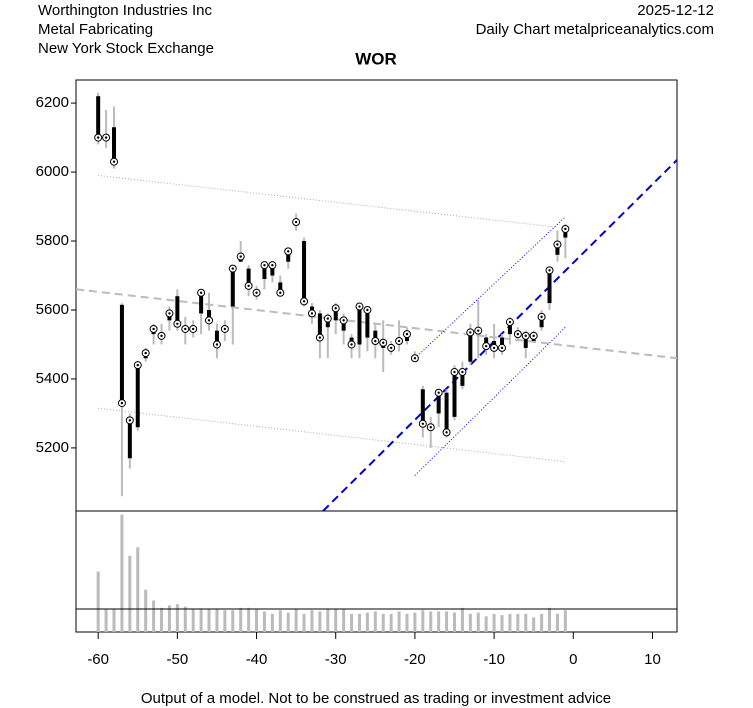 The image size is (753, 708). What do you see at coordinates (494, 659) in the screenshot?
I see `x-tick-label: -10` at bounding box center [494, 659].